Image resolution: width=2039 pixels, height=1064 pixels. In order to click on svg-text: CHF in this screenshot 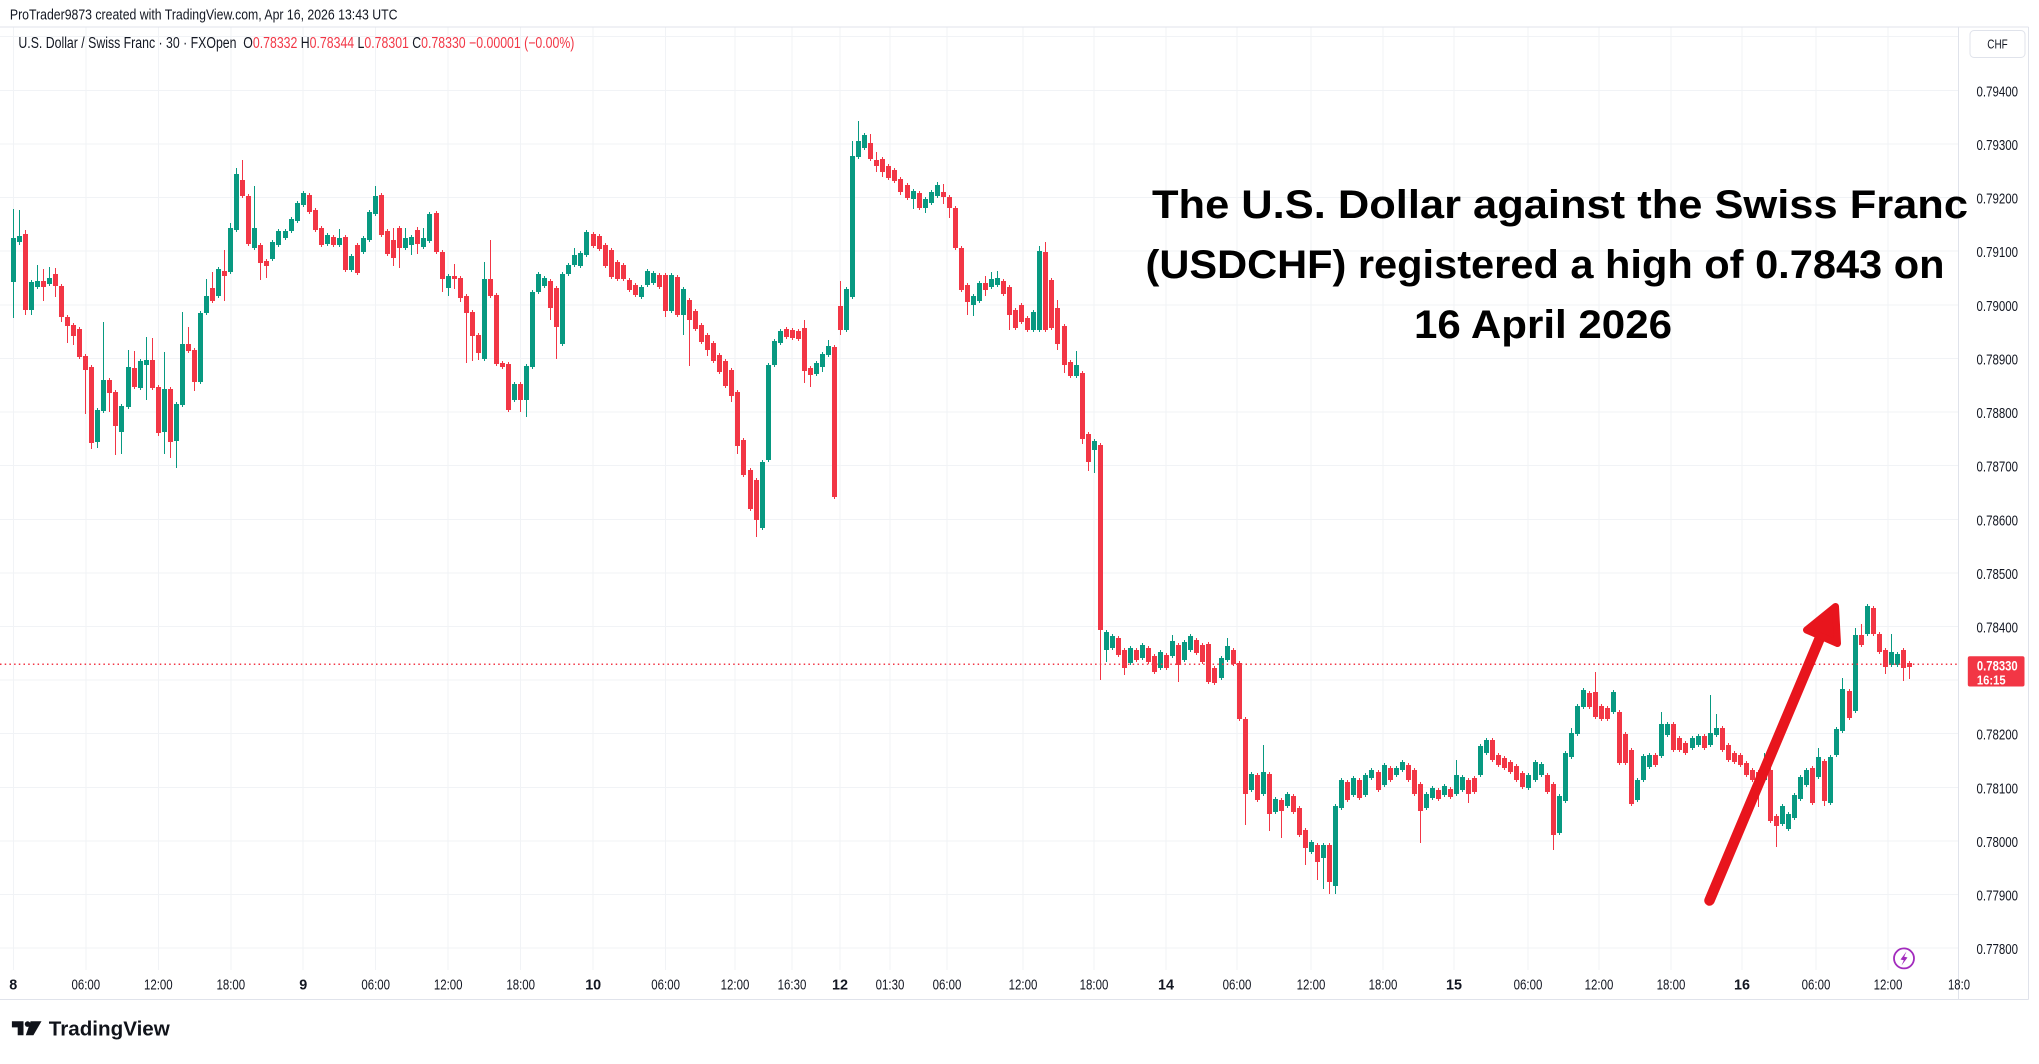, I will do `click(1997, 45)`.